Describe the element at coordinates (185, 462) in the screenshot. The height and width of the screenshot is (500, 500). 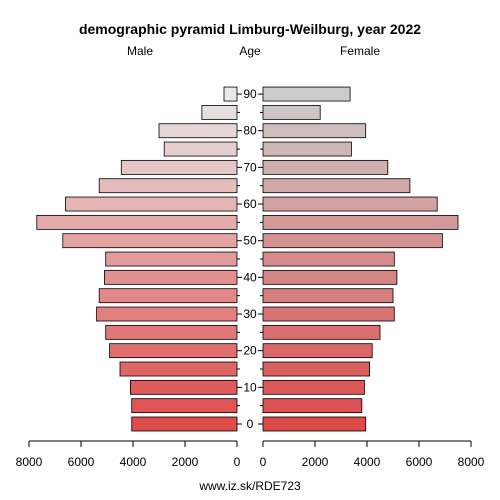
I see `male-x-tick-label: 2000` at that location.